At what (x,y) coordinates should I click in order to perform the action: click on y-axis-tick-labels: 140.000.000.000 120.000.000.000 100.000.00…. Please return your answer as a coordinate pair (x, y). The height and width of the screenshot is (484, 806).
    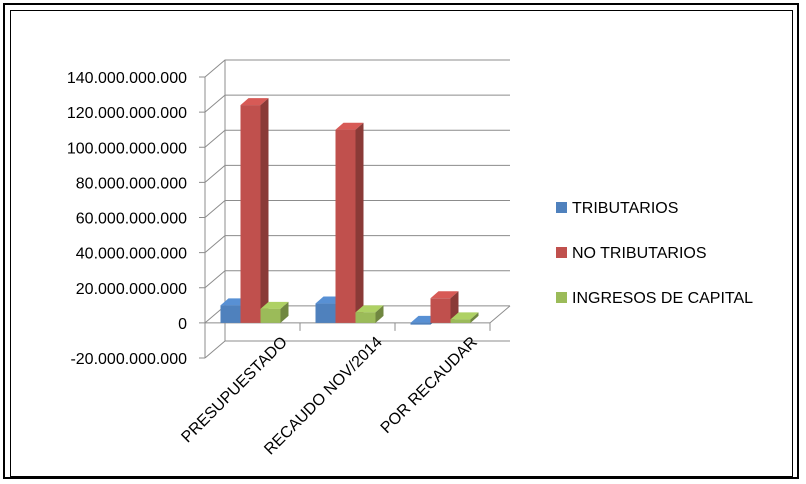
    Looking at the image, I should click on (127, 219).